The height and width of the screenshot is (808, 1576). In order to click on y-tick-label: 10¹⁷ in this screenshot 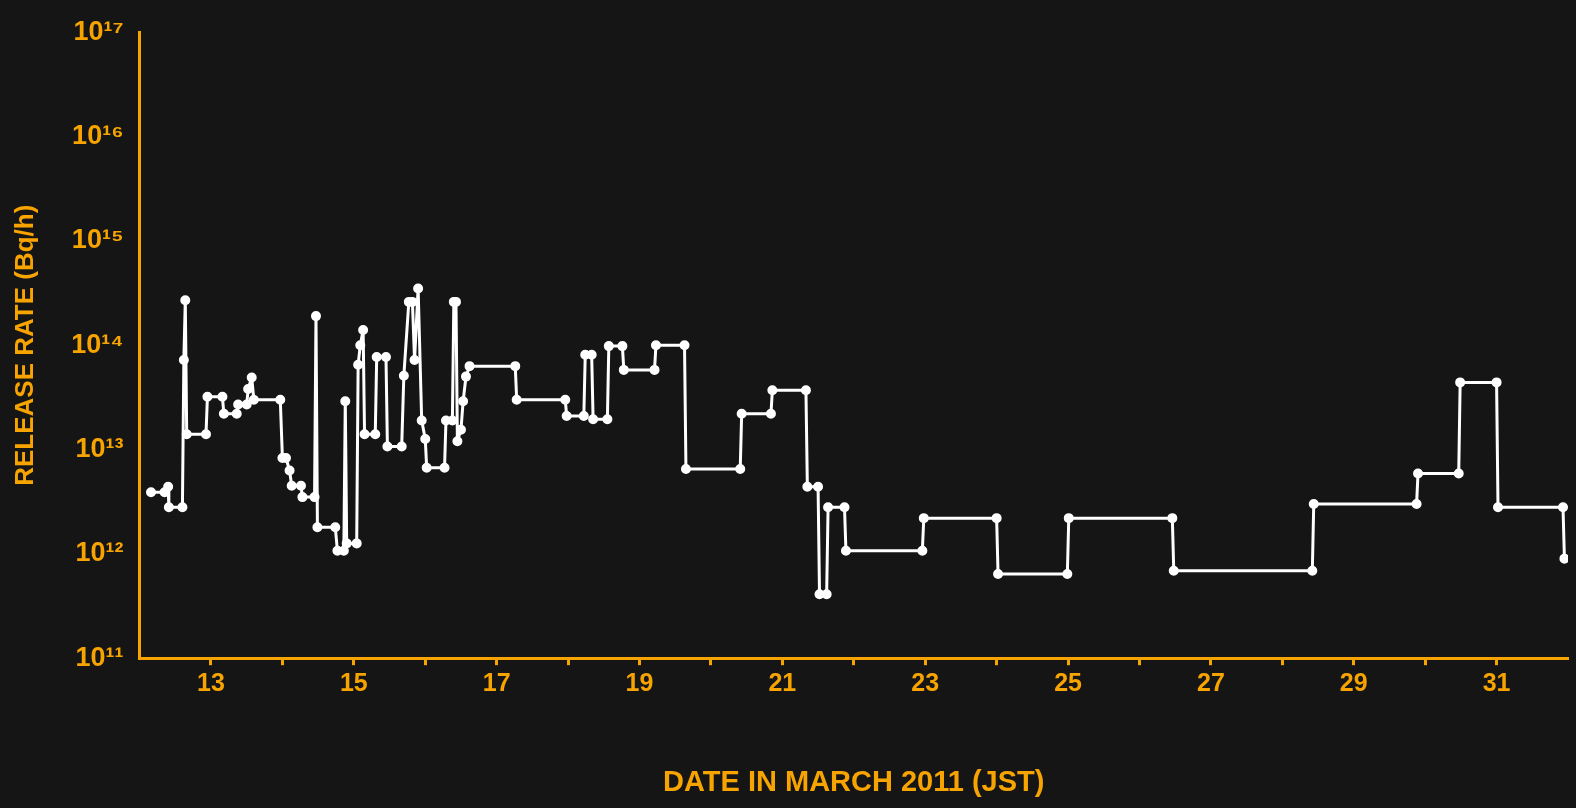, I will do `click(98, 30)`.